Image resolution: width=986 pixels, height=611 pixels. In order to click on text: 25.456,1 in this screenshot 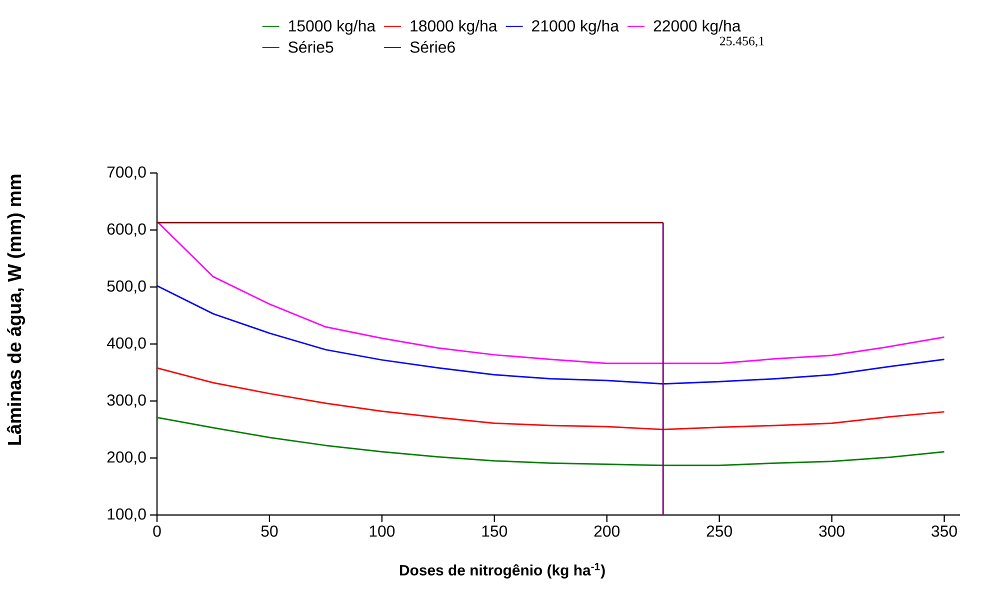, I will do `click(742, 42)`.